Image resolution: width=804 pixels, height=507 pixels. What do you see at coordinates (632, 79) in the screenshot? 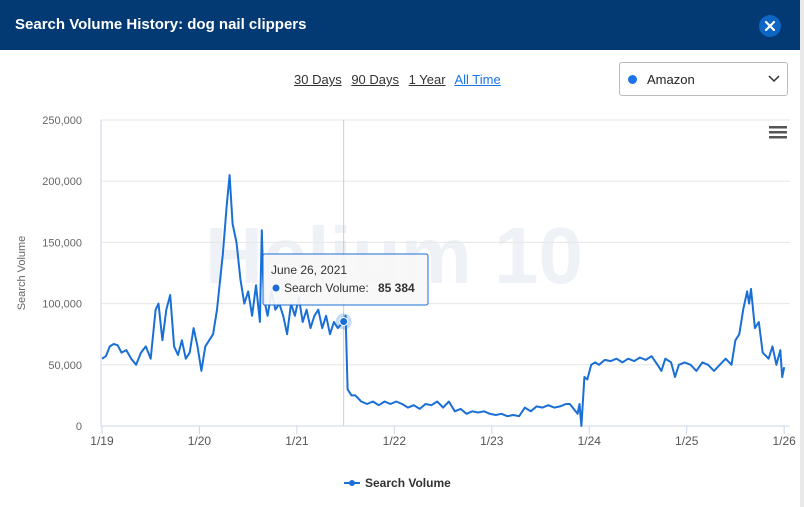
I see `dropdown-dot` at bounding box center [632, 79].